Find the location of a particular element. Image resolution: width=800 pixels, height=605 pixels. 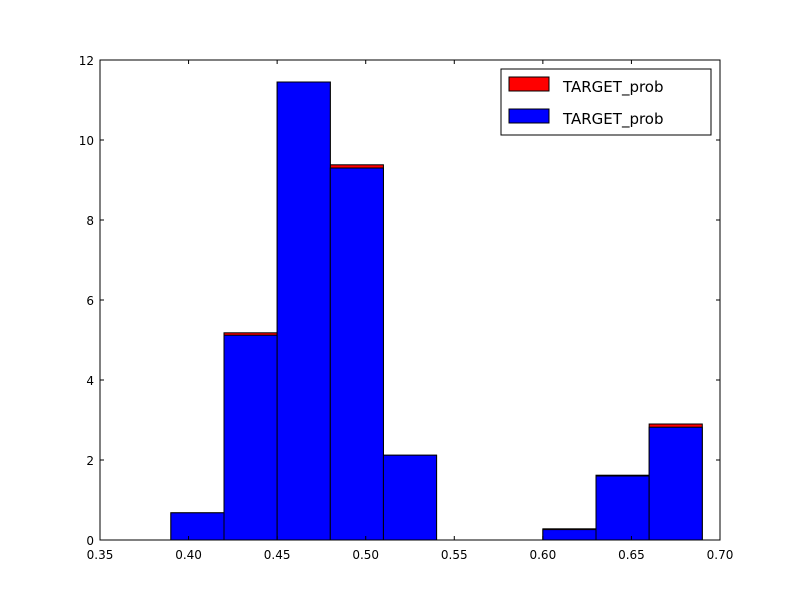

x-tick-label-0: 0.35 is located at coordinates (100, 555).